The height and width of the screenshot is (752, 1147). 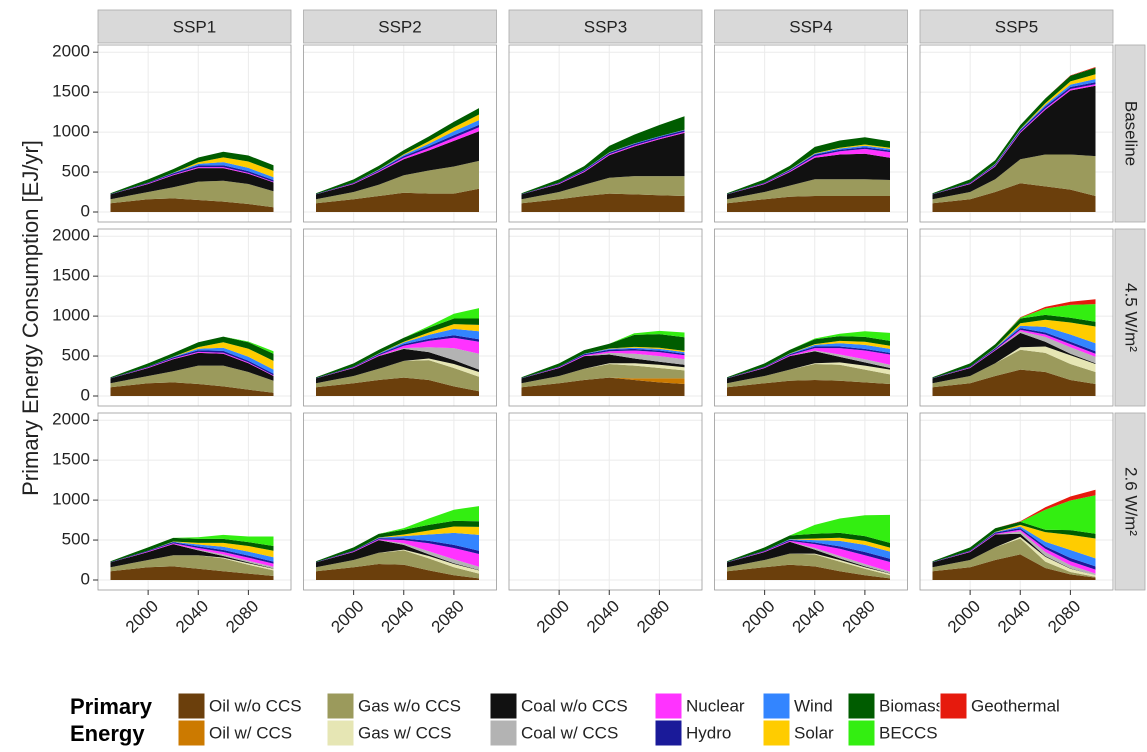 I want to click on facet-label: SSP2, so click(x=399, y=26).